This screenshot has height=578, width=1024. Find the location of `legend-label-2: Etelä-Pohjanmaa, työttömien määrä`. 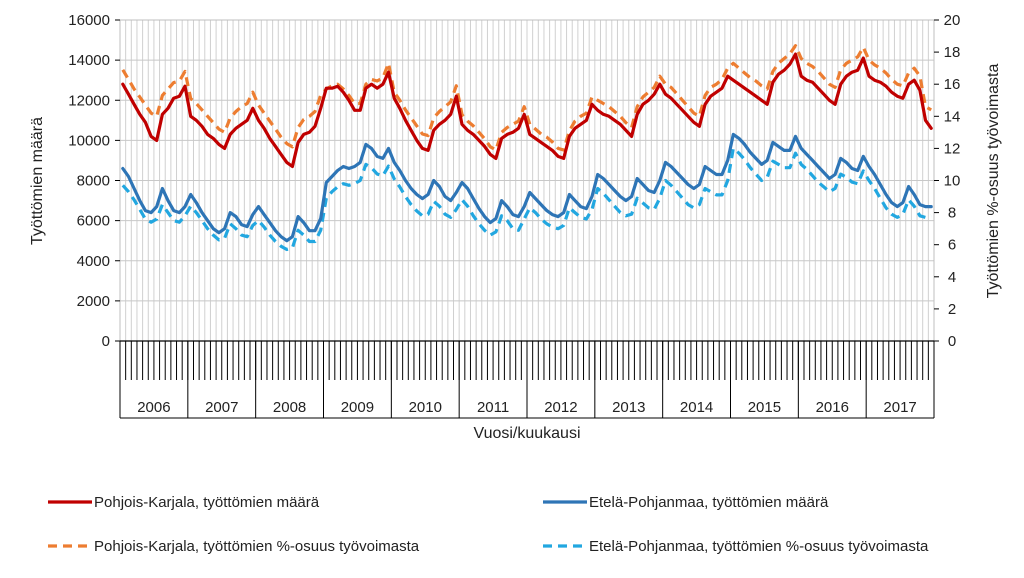

legend-label-2: Etelä-Pohjanmaa, työttömien määrä is located at coordinates (709, 502).